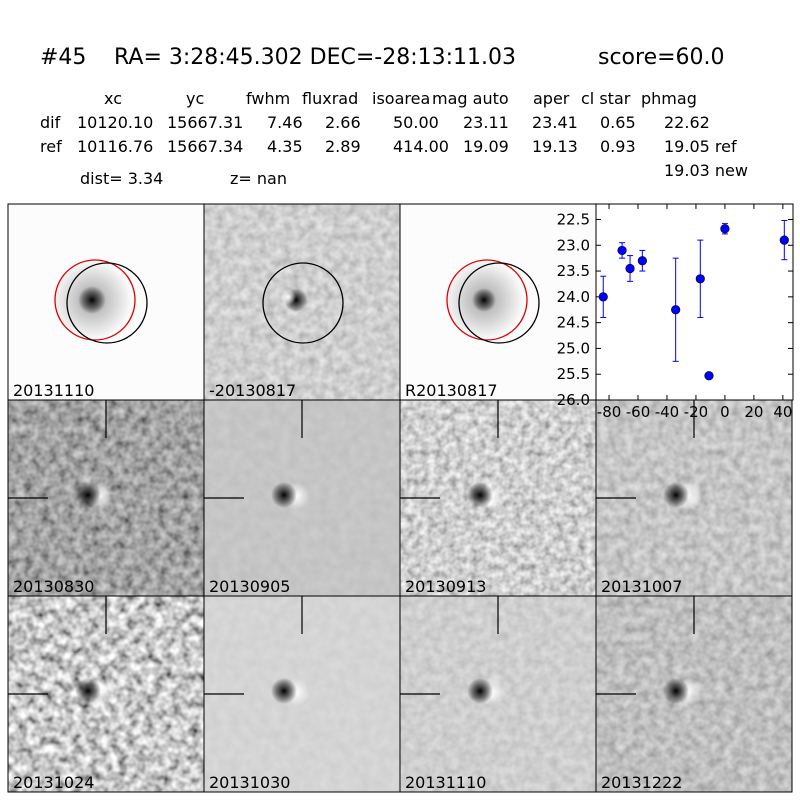 The width and height of the screenshot is (800, 804). Describe the element at coordinates (113, 98) in the screenshot. I see `column-header: xc` at that location.